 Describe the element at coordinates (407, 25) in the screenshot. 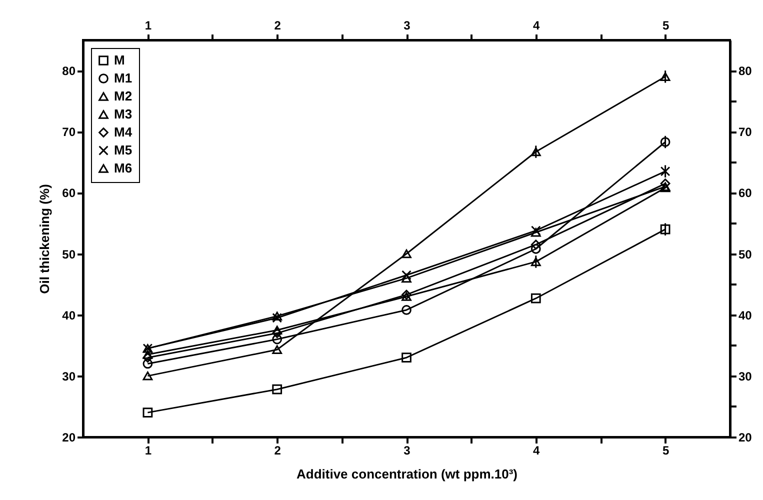

I see `x2-tick-label: 3` at that location.